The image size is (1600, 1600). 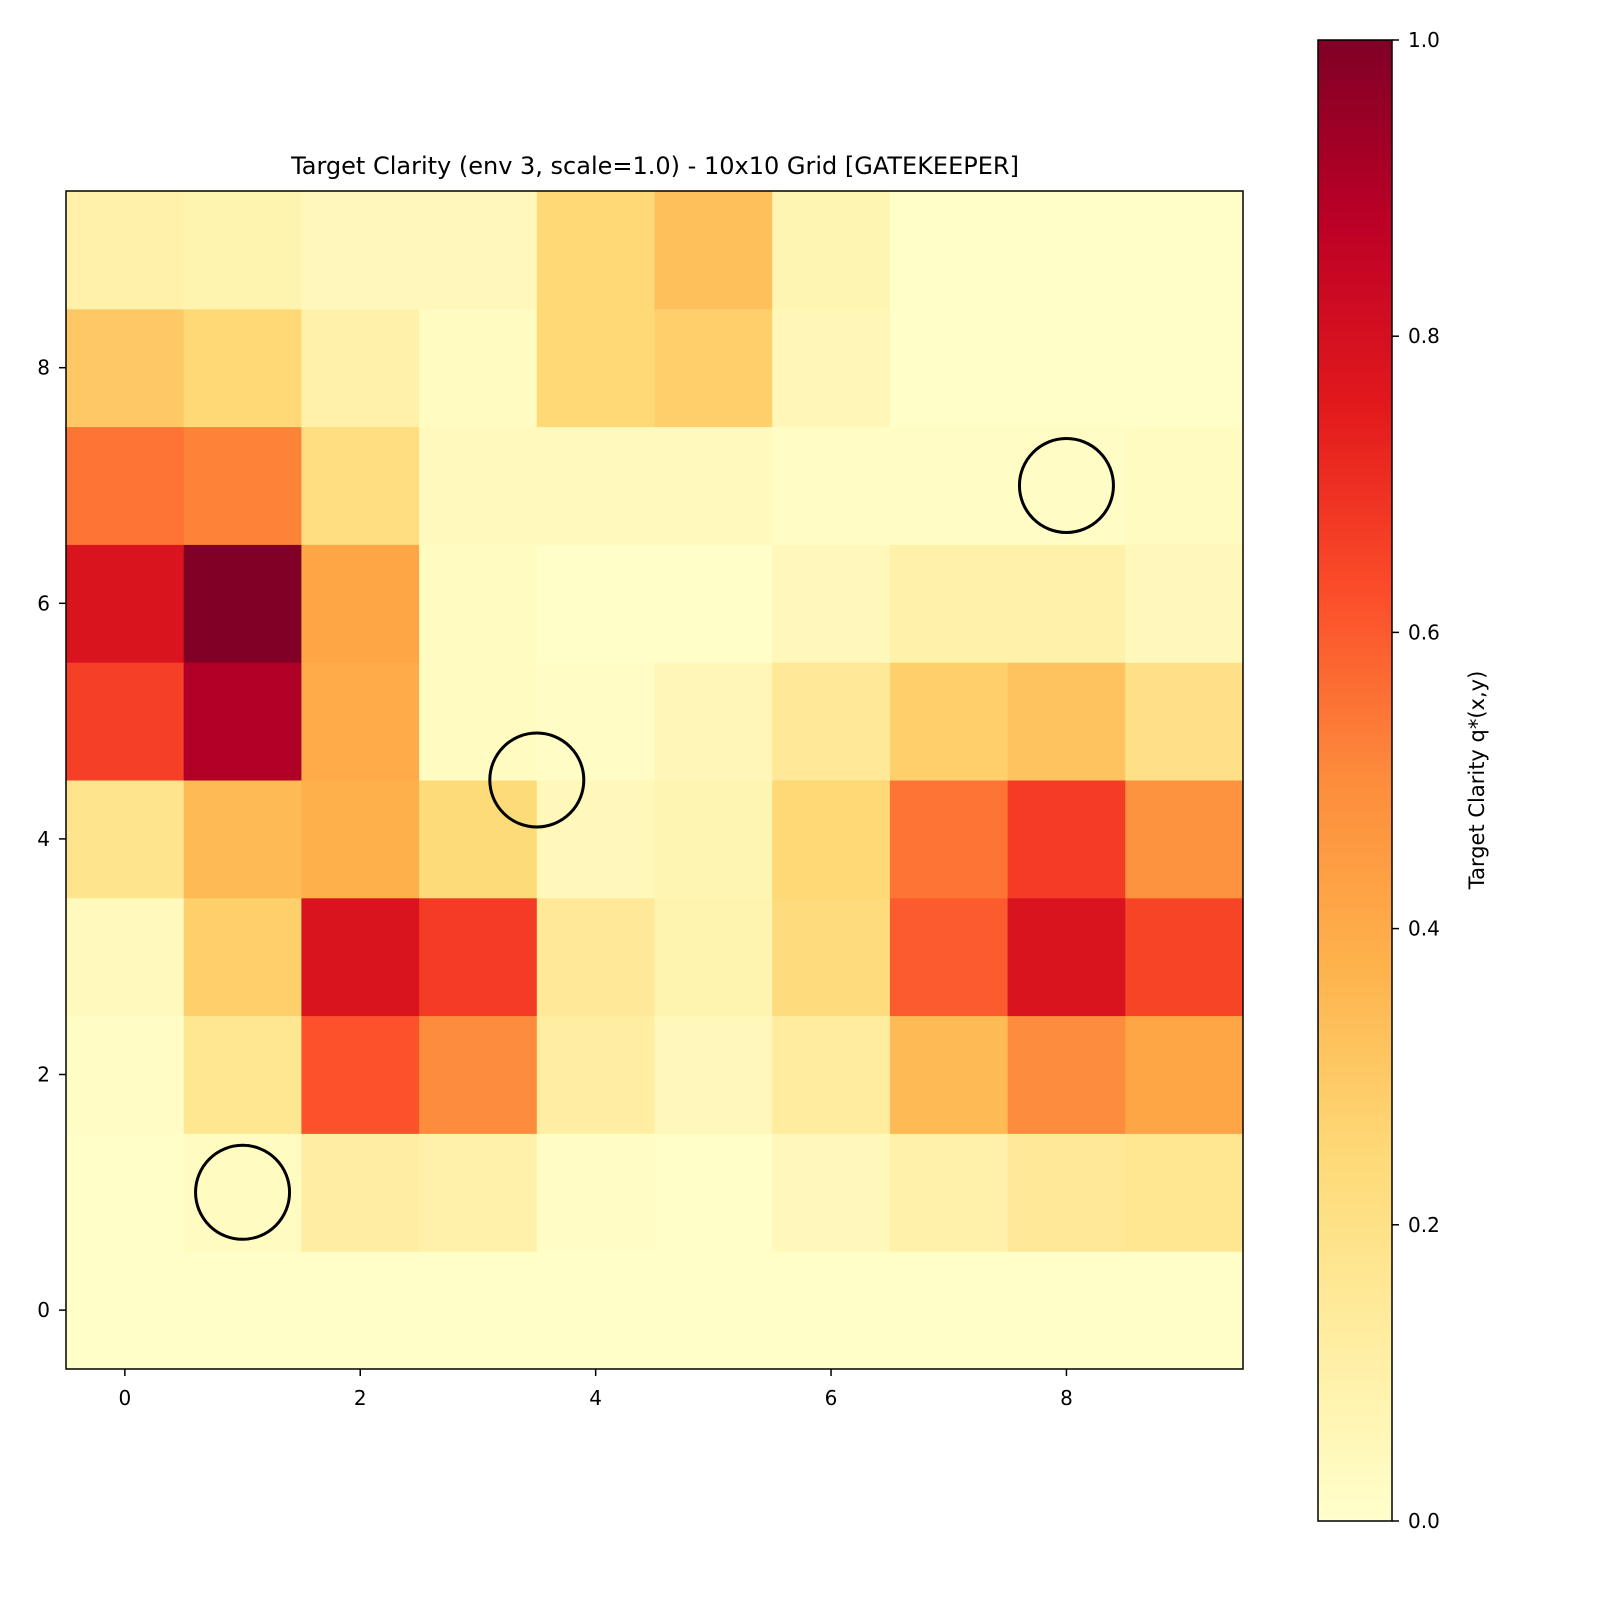 What do you see at coordinates (1477, 781) in the screenshot?
I see `colorbar-label: Target Clarity q*(x,y)` at bounding box center [1477, 781].